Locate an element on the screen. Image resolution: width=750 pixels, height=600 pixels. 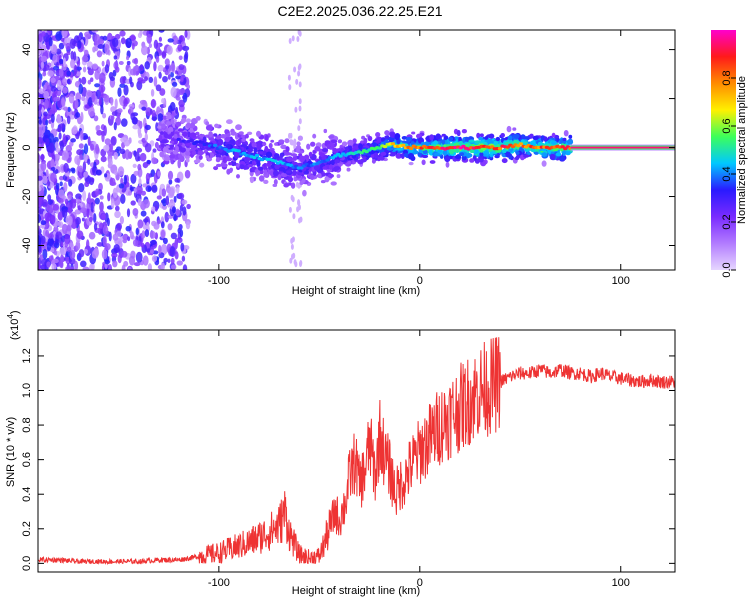
snr-y-tick-label: 0.4 is located at coordinates (27, 494).